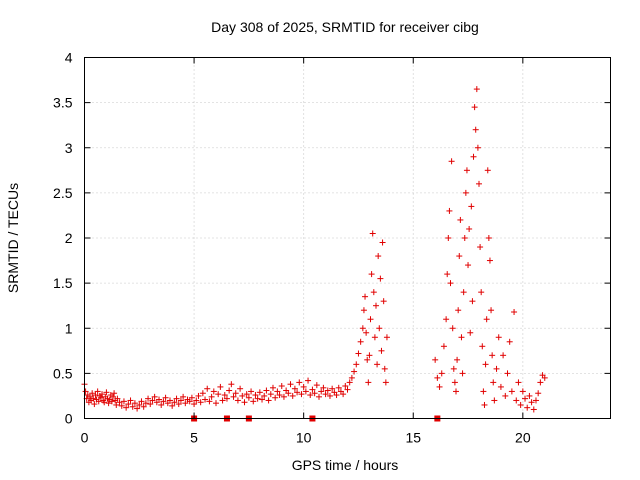  Describe the element at coordinates (523, 438) in the screenshot. I see `x-tick-label: 20` at that location.